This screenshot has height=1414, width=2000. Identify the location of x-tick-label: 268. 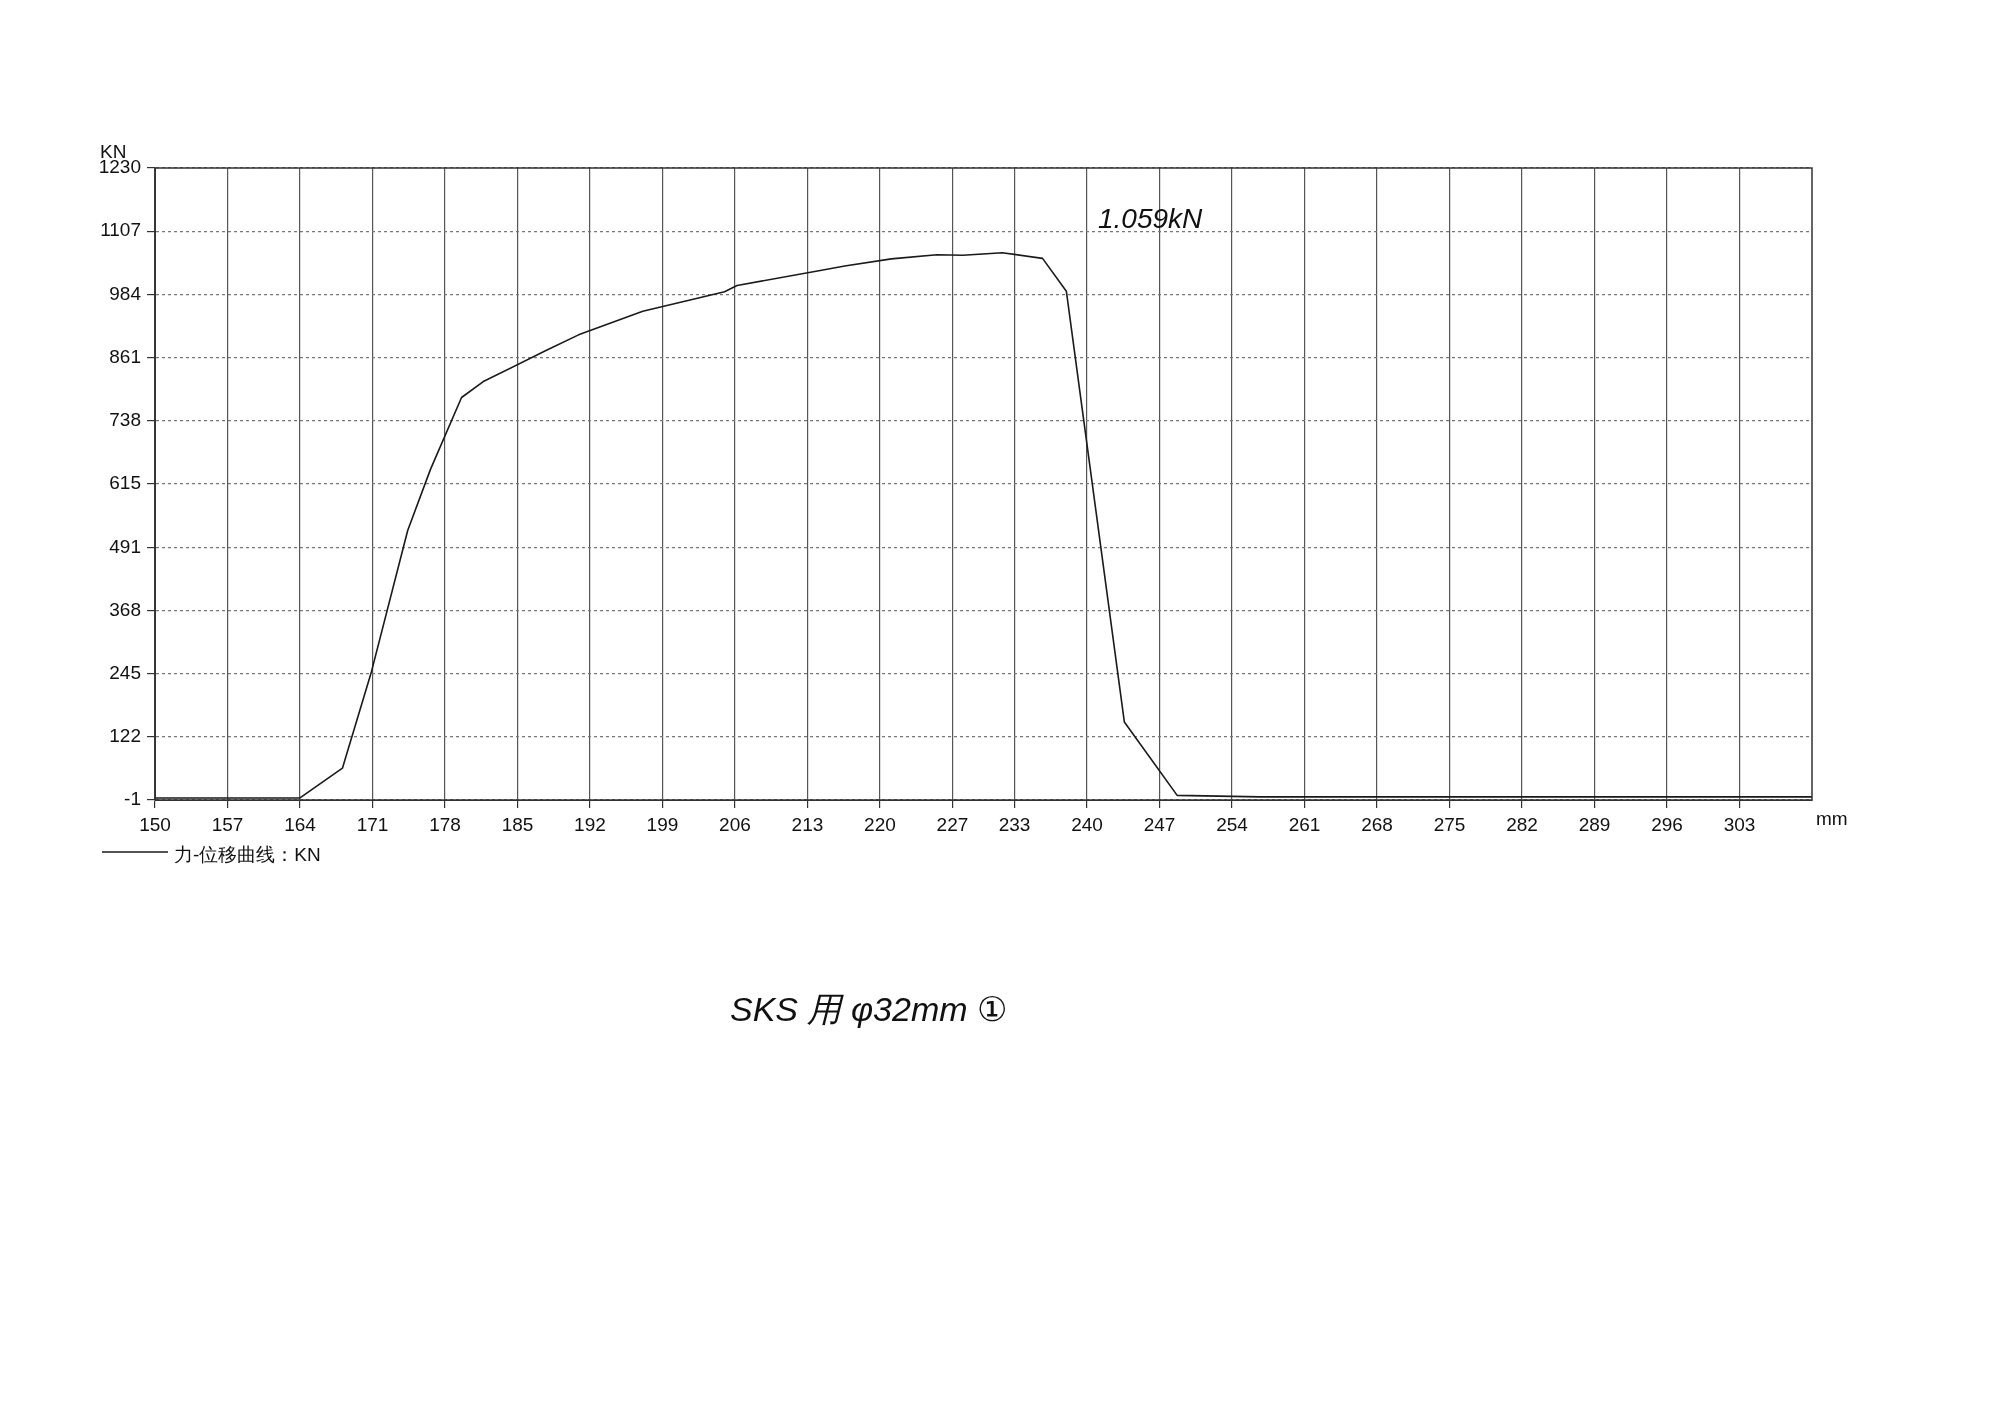
(1377, 824).